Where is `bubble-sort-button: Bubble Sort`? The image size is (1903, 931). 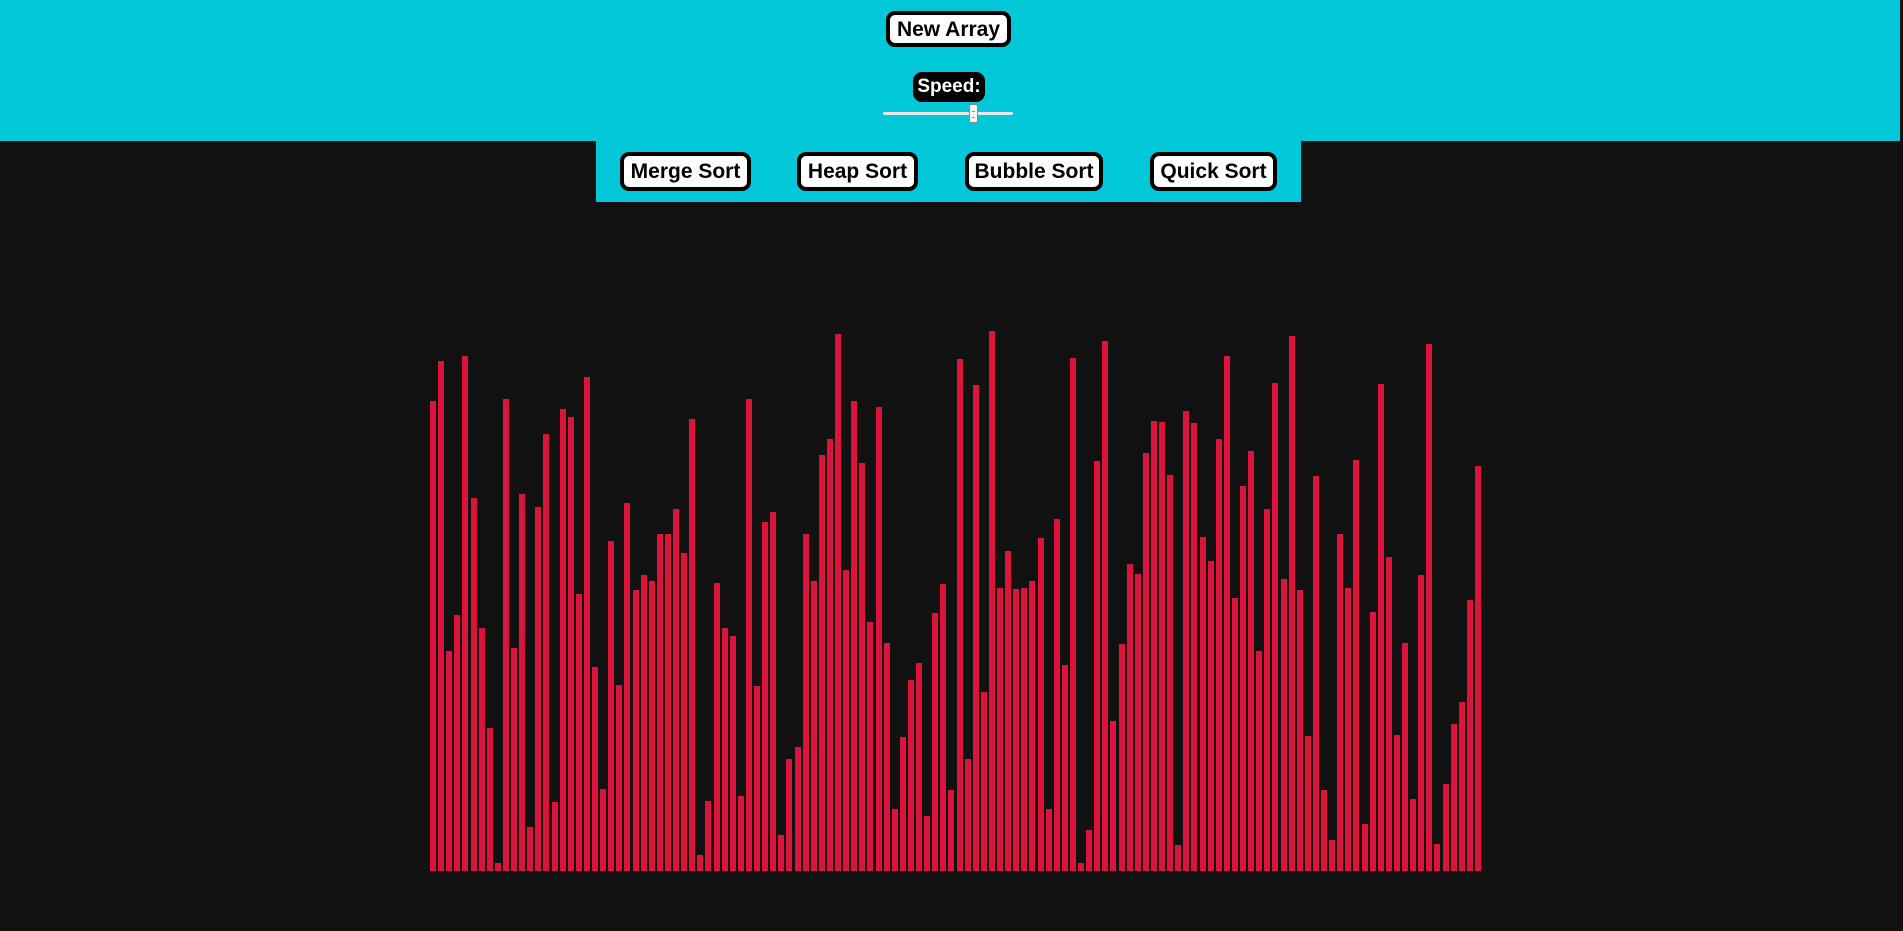 bubble-sort-button: Bubble Sort is located at coordinates (1034, 171).